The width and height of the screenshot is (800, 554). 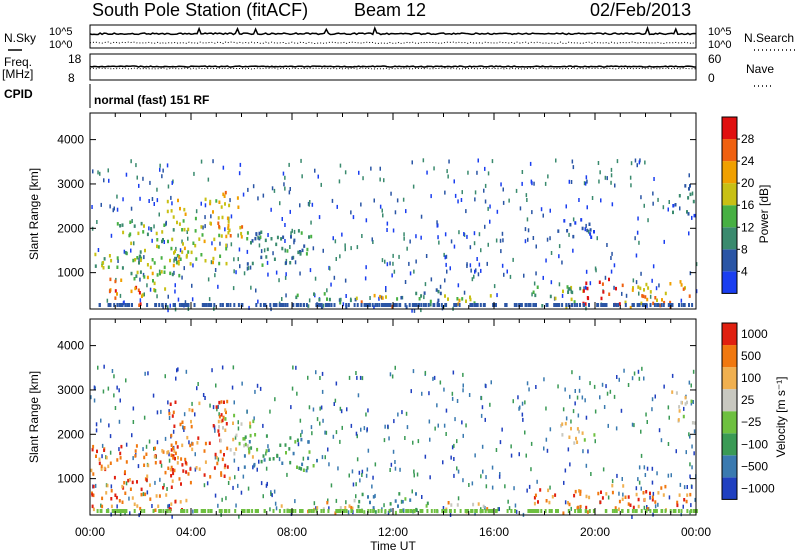 I want to click on freq-right-tick-bottom: 0, so click(x=711, y=78).